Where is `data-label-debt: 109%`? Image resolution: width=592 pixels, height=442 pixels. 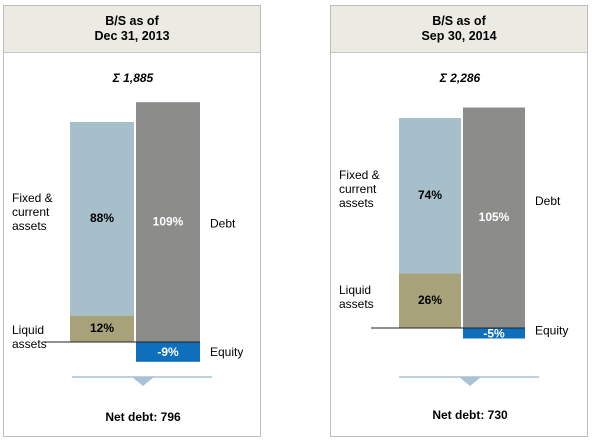
data-label-debt: 109% is located at coordinates (168, 221).